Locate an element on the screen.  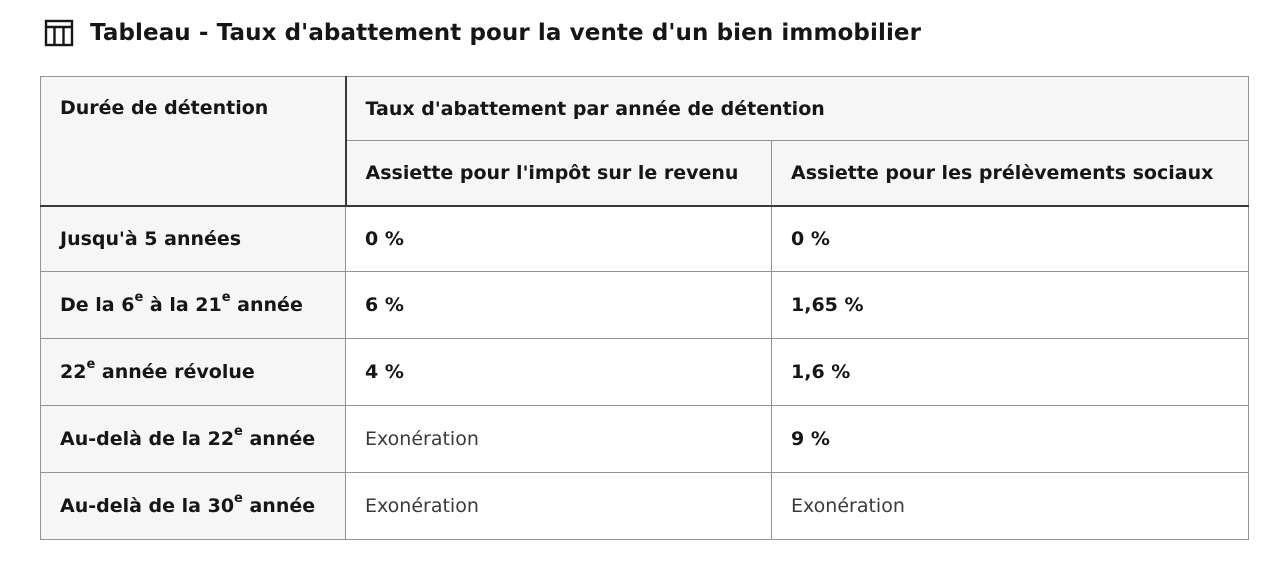
social-rate: 0 % is located at coordinates (1010, 238).